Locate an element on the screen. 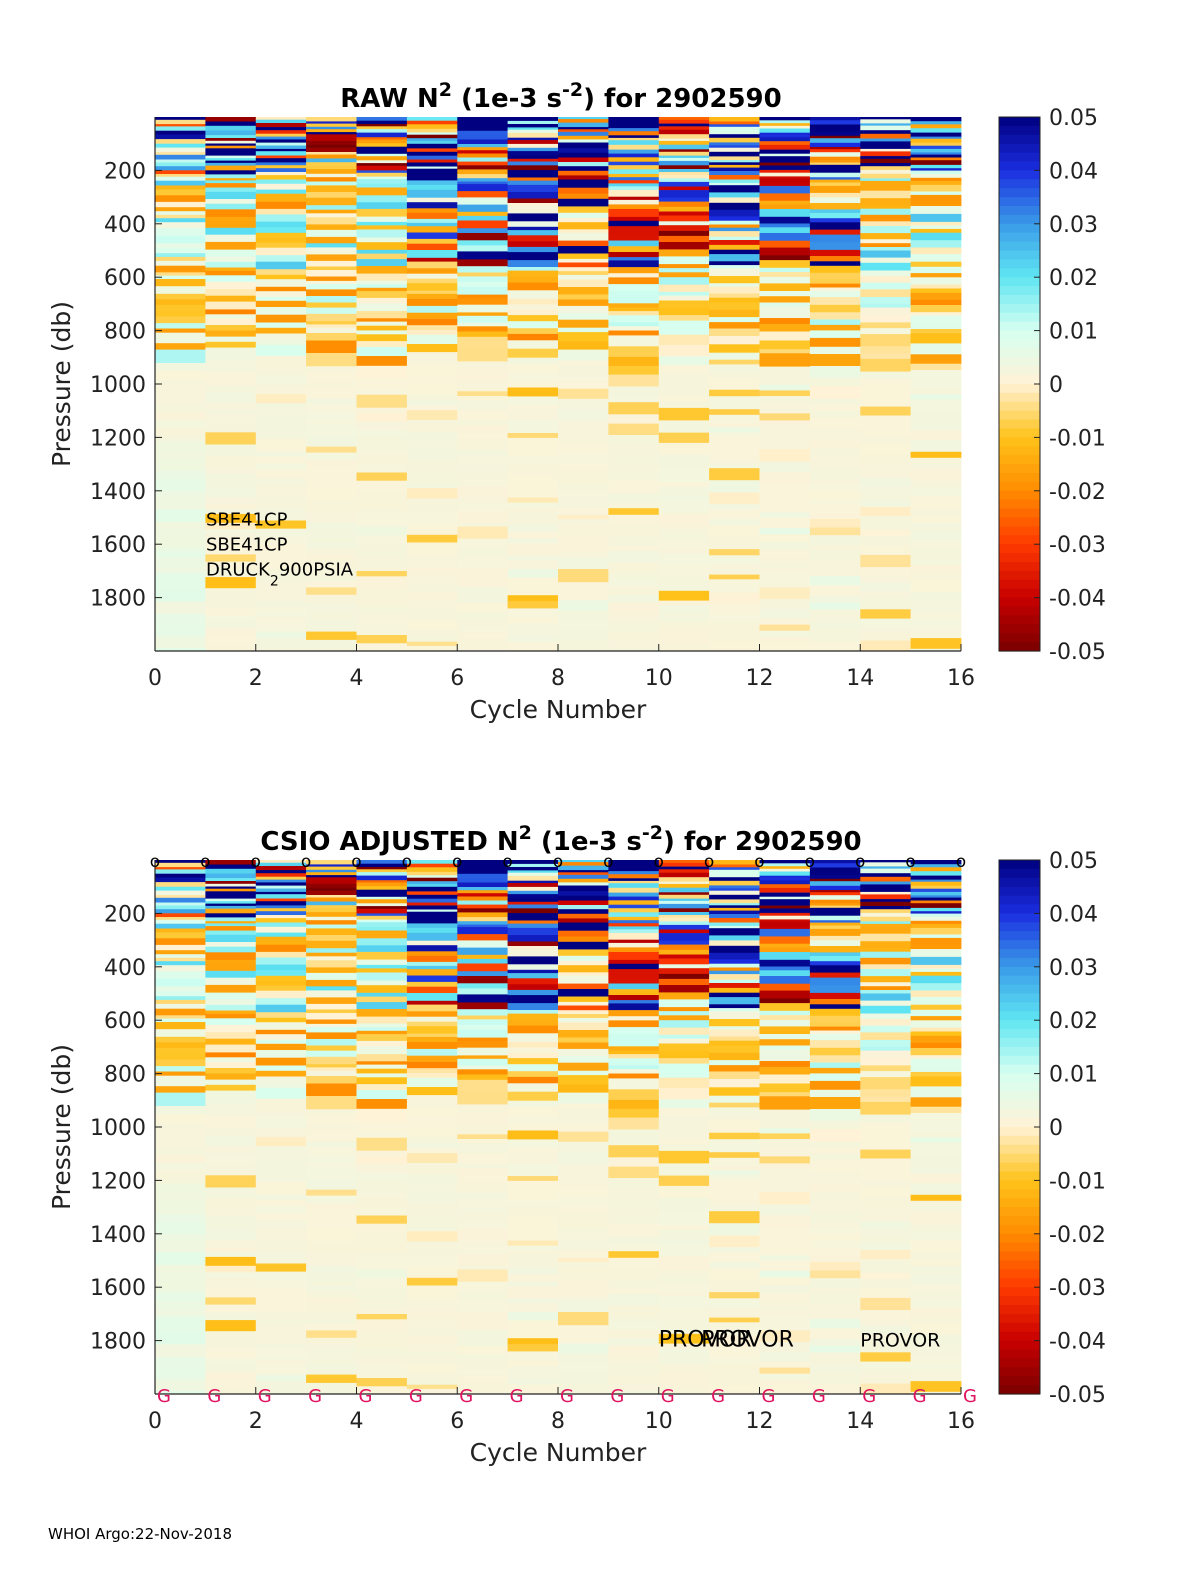 The height and width of the screenshot is (1575, 1200). colorbar-tick-label: -0.04 is located at coordinates (1077, 1342).